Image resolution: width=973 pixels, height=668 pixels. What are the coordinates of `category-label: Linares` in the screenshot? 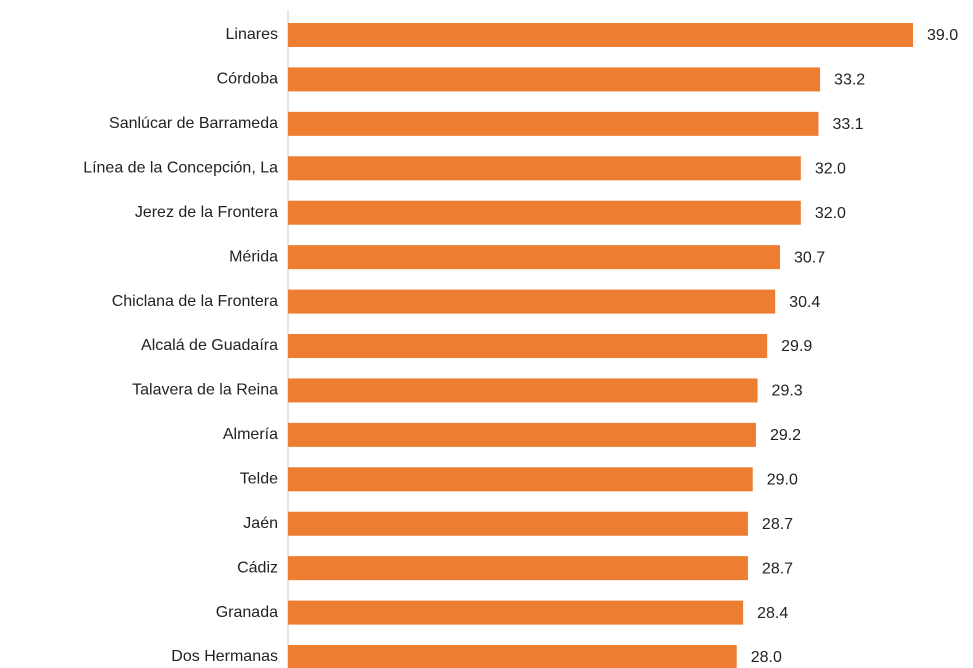 It's located at (252, 34).